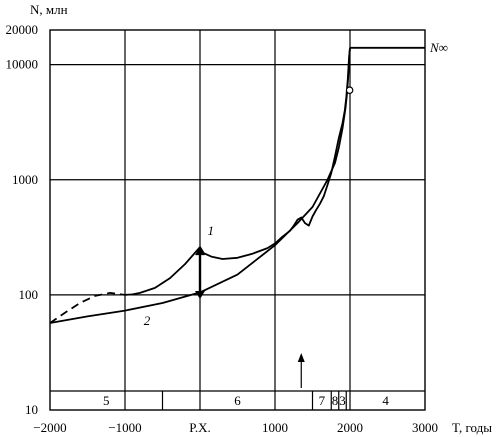 The height and width of the screenshot is (437, 500). What do you see at coordinates (106, 400) in the screenshot?
I see `period-label: 5` at bounding box center [106, 400].